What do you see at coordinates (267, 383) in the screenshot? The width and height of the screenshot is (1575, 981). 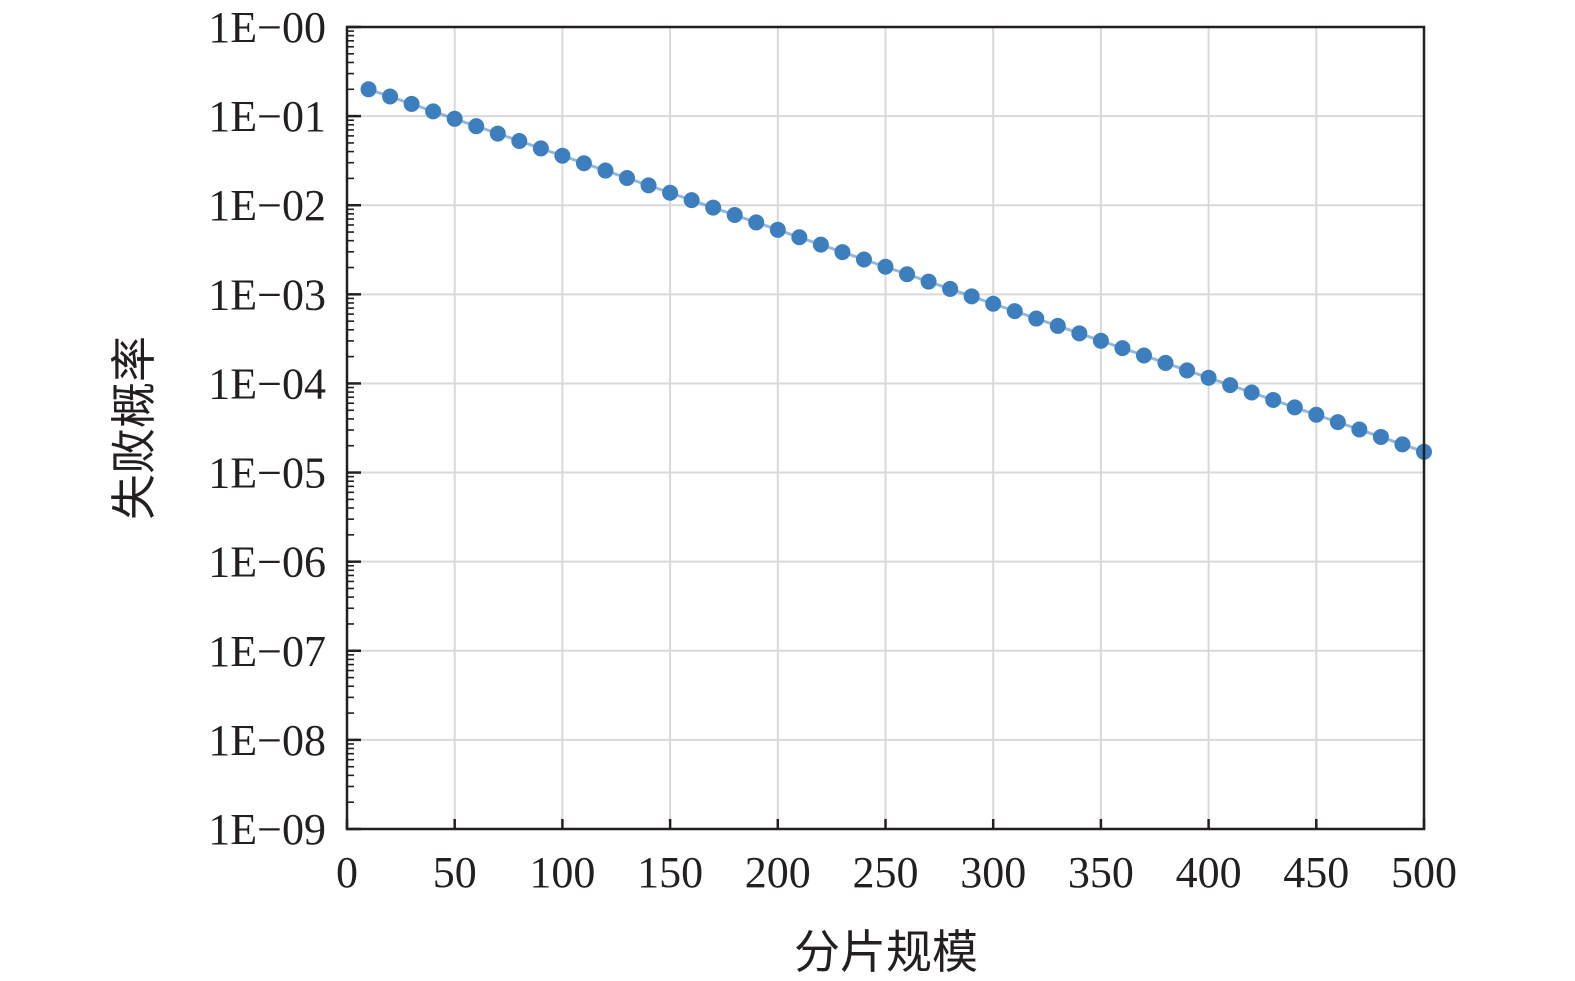 I see `y-tick-label: 1E−04` at bounding box center [267, 383].